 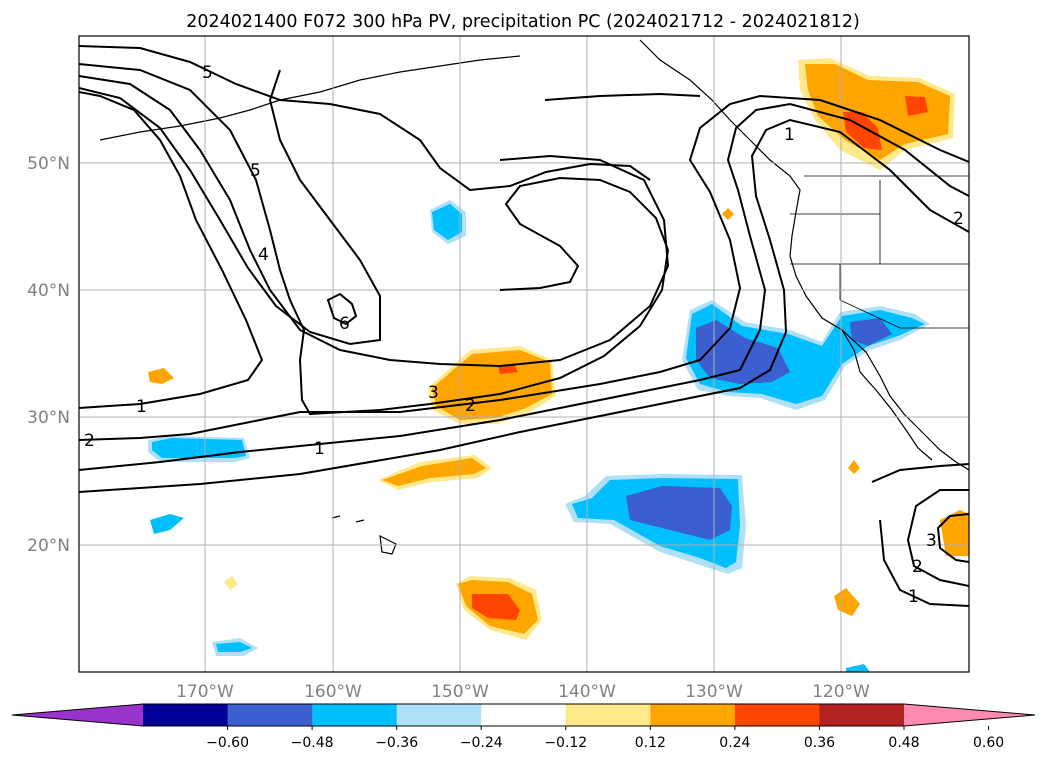 I want to click on state-borders, so click(x=879, y=252).